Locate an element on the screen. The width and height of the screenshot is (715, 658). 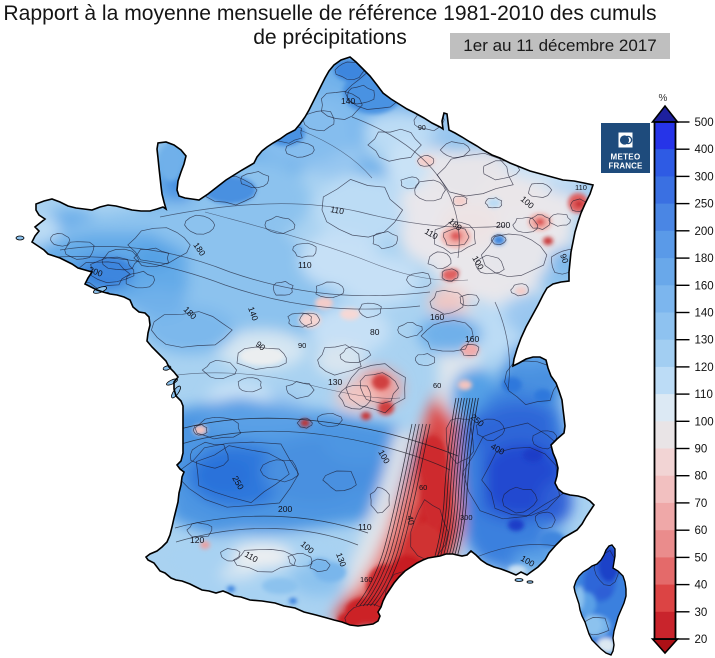
svg-text: 400 is located at coordinates (704, 150).